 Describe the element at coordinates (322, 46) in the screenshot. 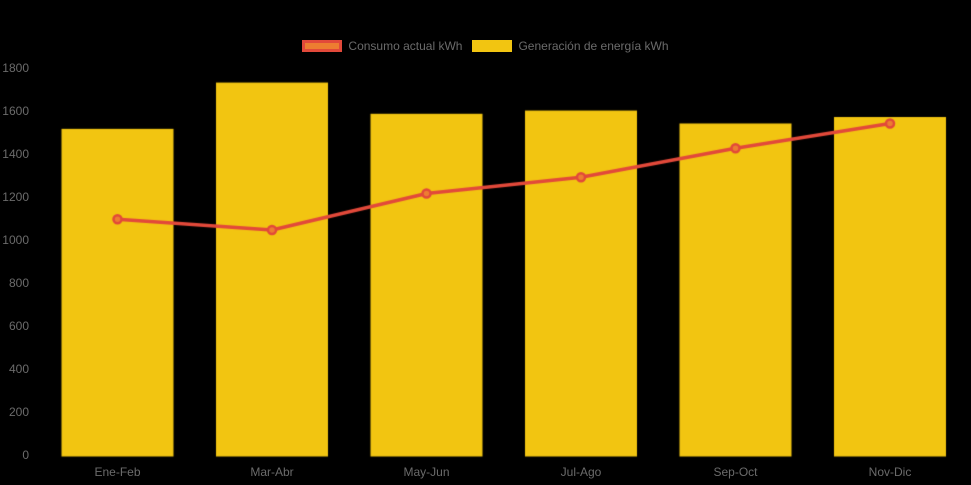

I see `legend-swatch-line-icon` at that location.